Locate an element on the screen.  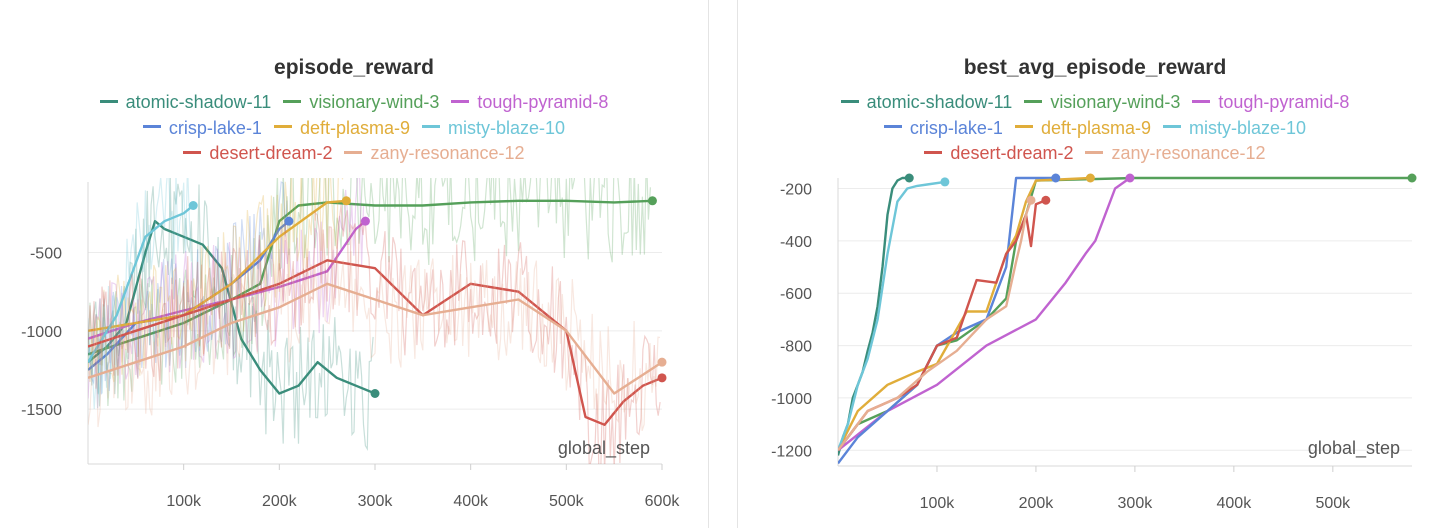
y-tick-label: -200 is located at coordinates (796, 189).